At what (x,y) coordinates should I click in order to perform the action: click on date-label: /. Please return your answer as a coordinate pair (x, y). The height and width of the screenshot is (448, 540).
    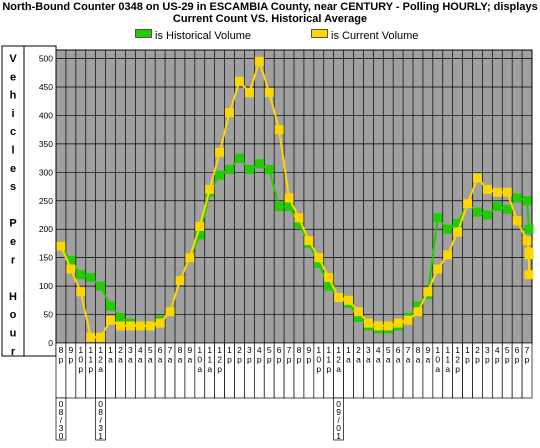
    Looking at the image, I should click on (100, 420).